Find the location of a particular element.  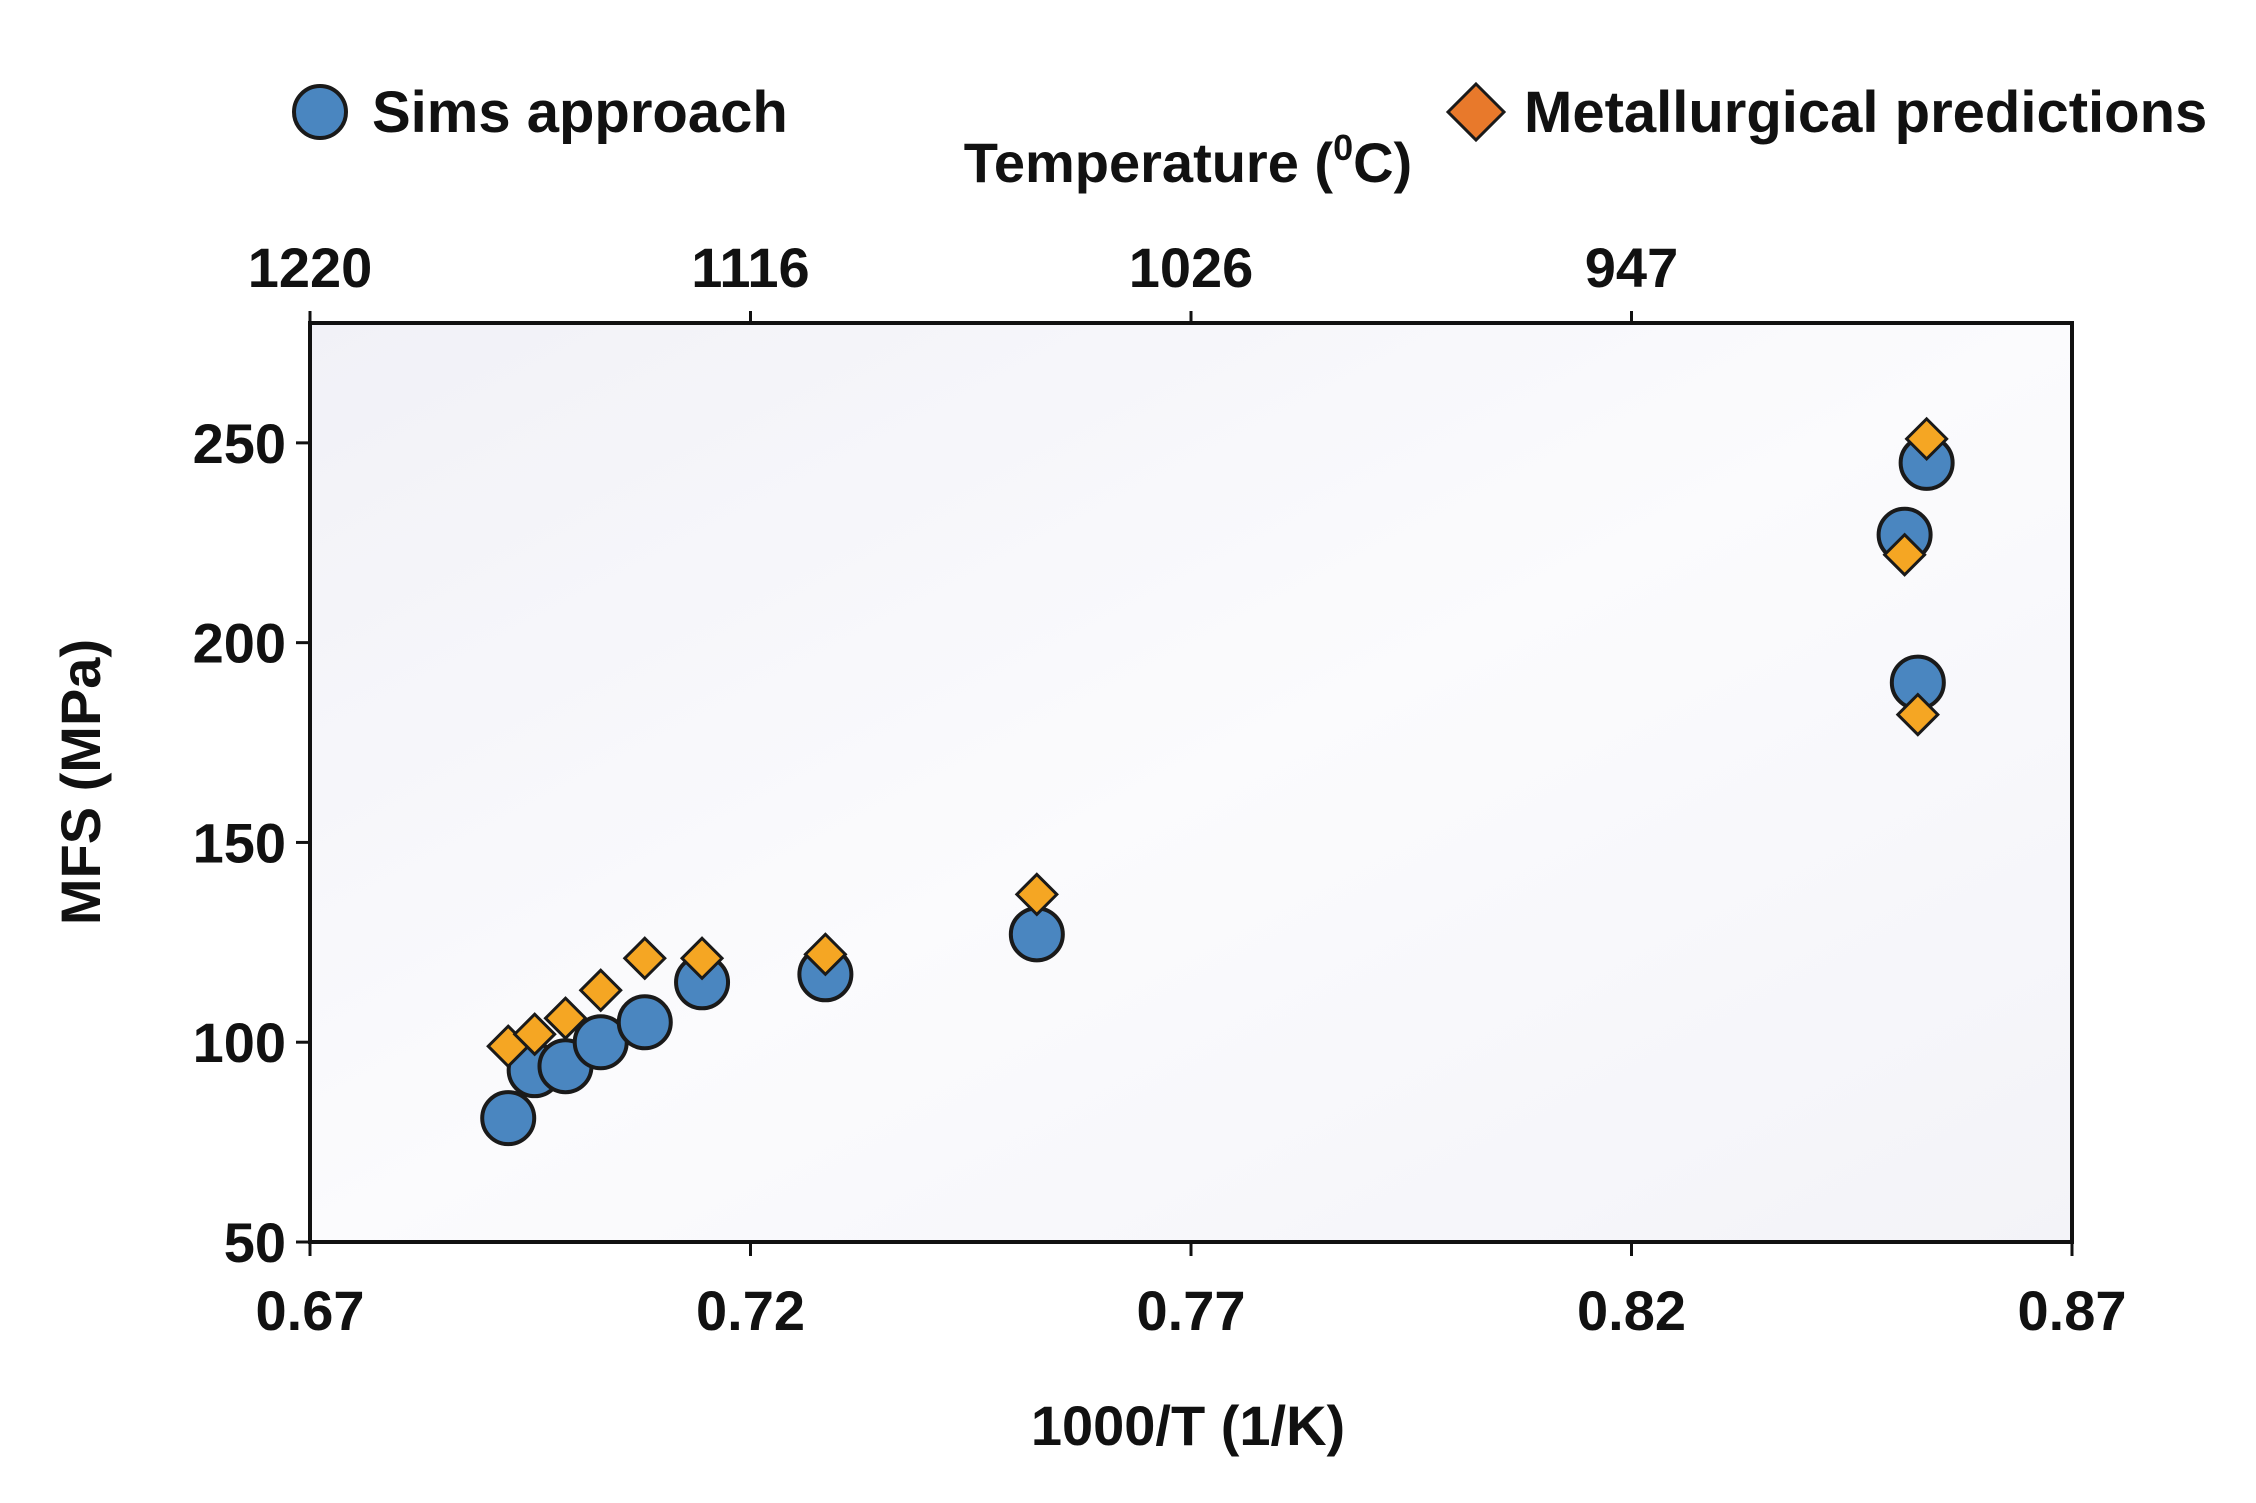

legend-sims-label: Sims approach is located at coordinates (580, 112).